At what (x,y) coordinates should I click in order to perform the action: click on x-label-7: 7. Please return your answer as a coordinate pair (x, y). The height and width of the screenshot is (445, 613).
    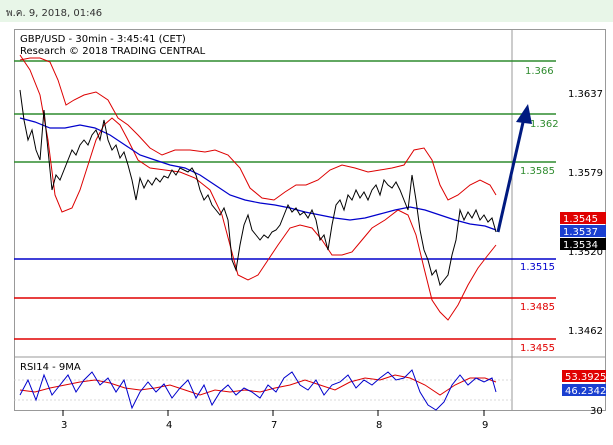
    Looking at the image, I should click on (274, 425).